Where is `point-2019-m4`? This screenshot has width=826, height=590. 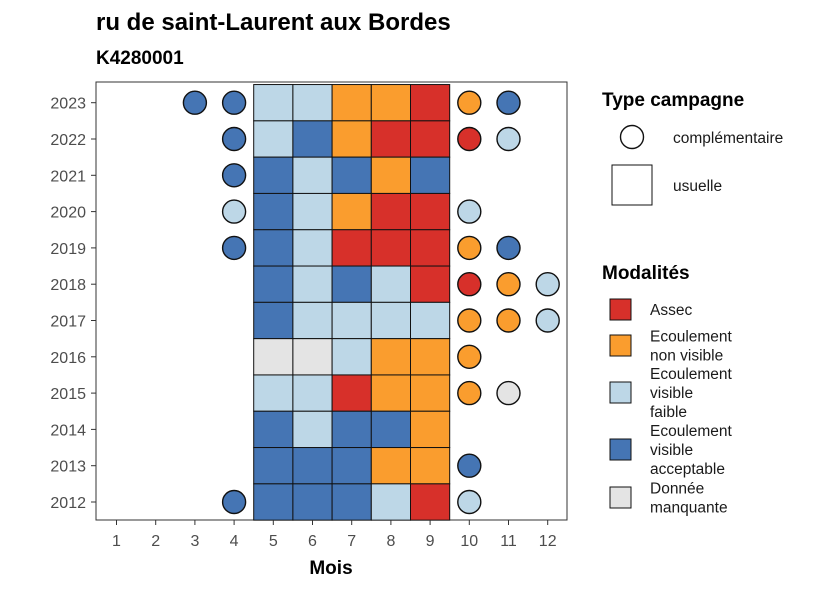 point-2019-m4 is located at coordinates (234, 248).